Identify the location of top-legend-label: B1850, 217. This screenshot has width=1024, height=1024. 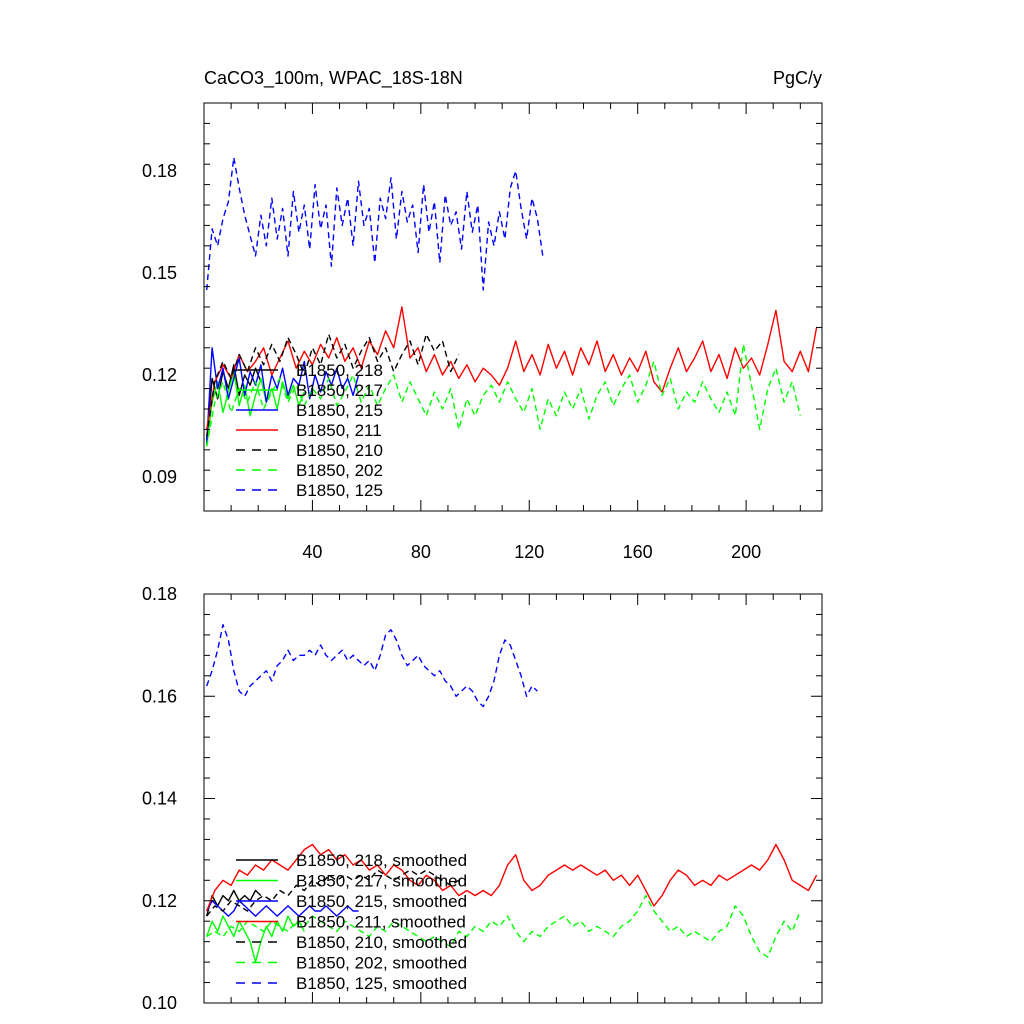
(339, 390).